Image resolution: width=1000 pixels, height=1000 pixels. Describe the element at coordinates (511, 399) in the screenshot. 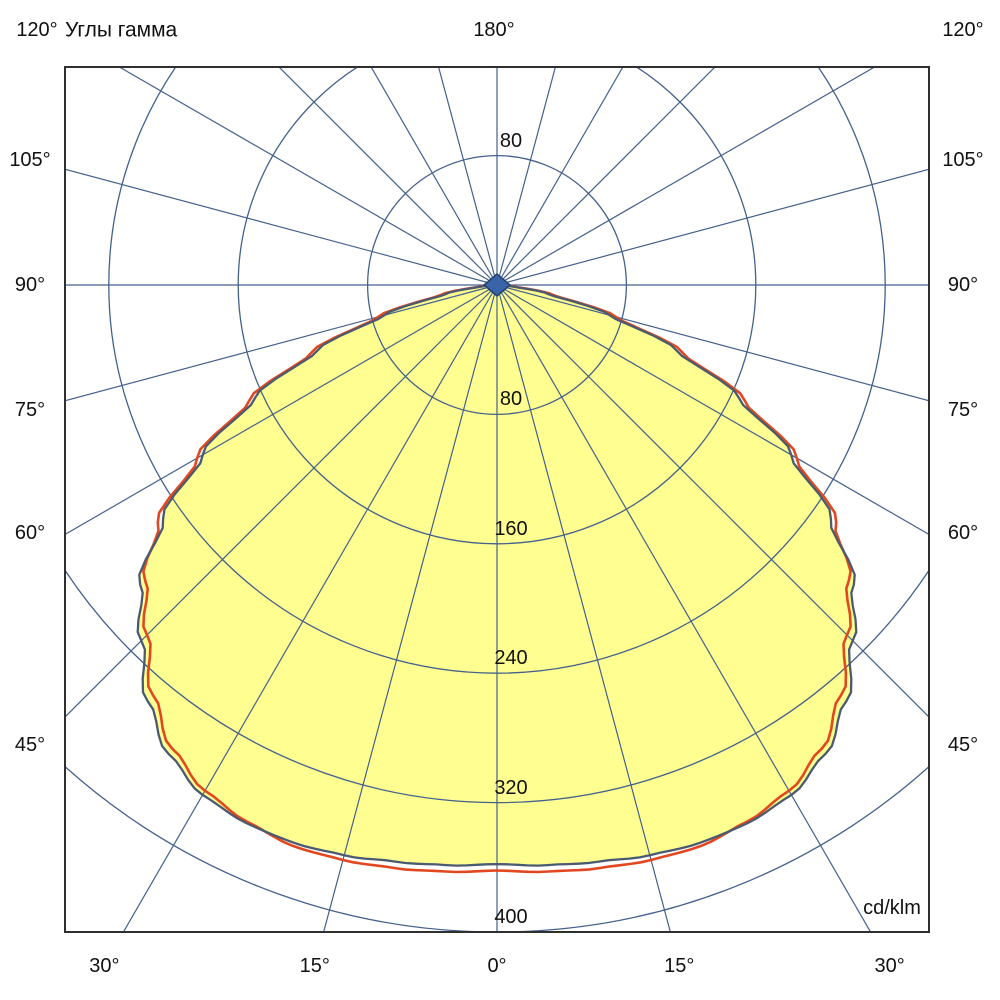

I see `radial-tick-label-down-80: 80` at that location.